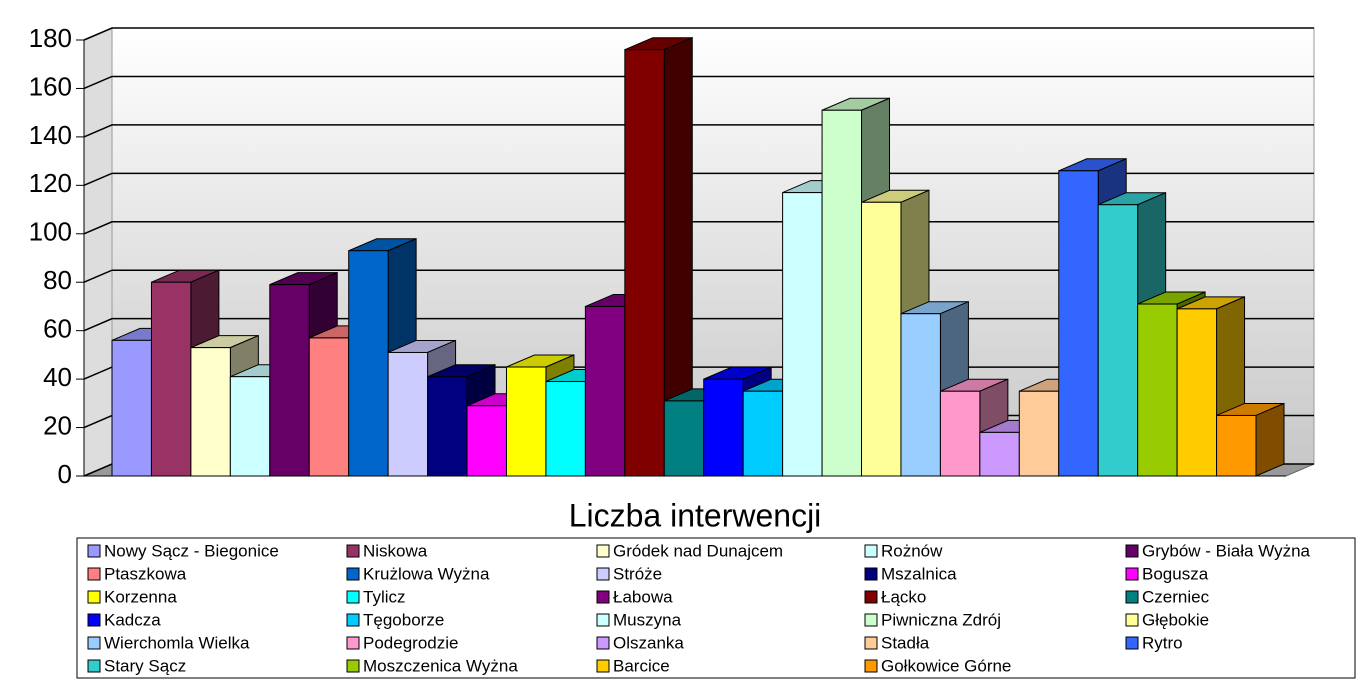 This screenshot has width=1360, height=684. Describe the element at coordinates (50, 135) in the screenshot. I see `y-tick-label: 140` at that location.